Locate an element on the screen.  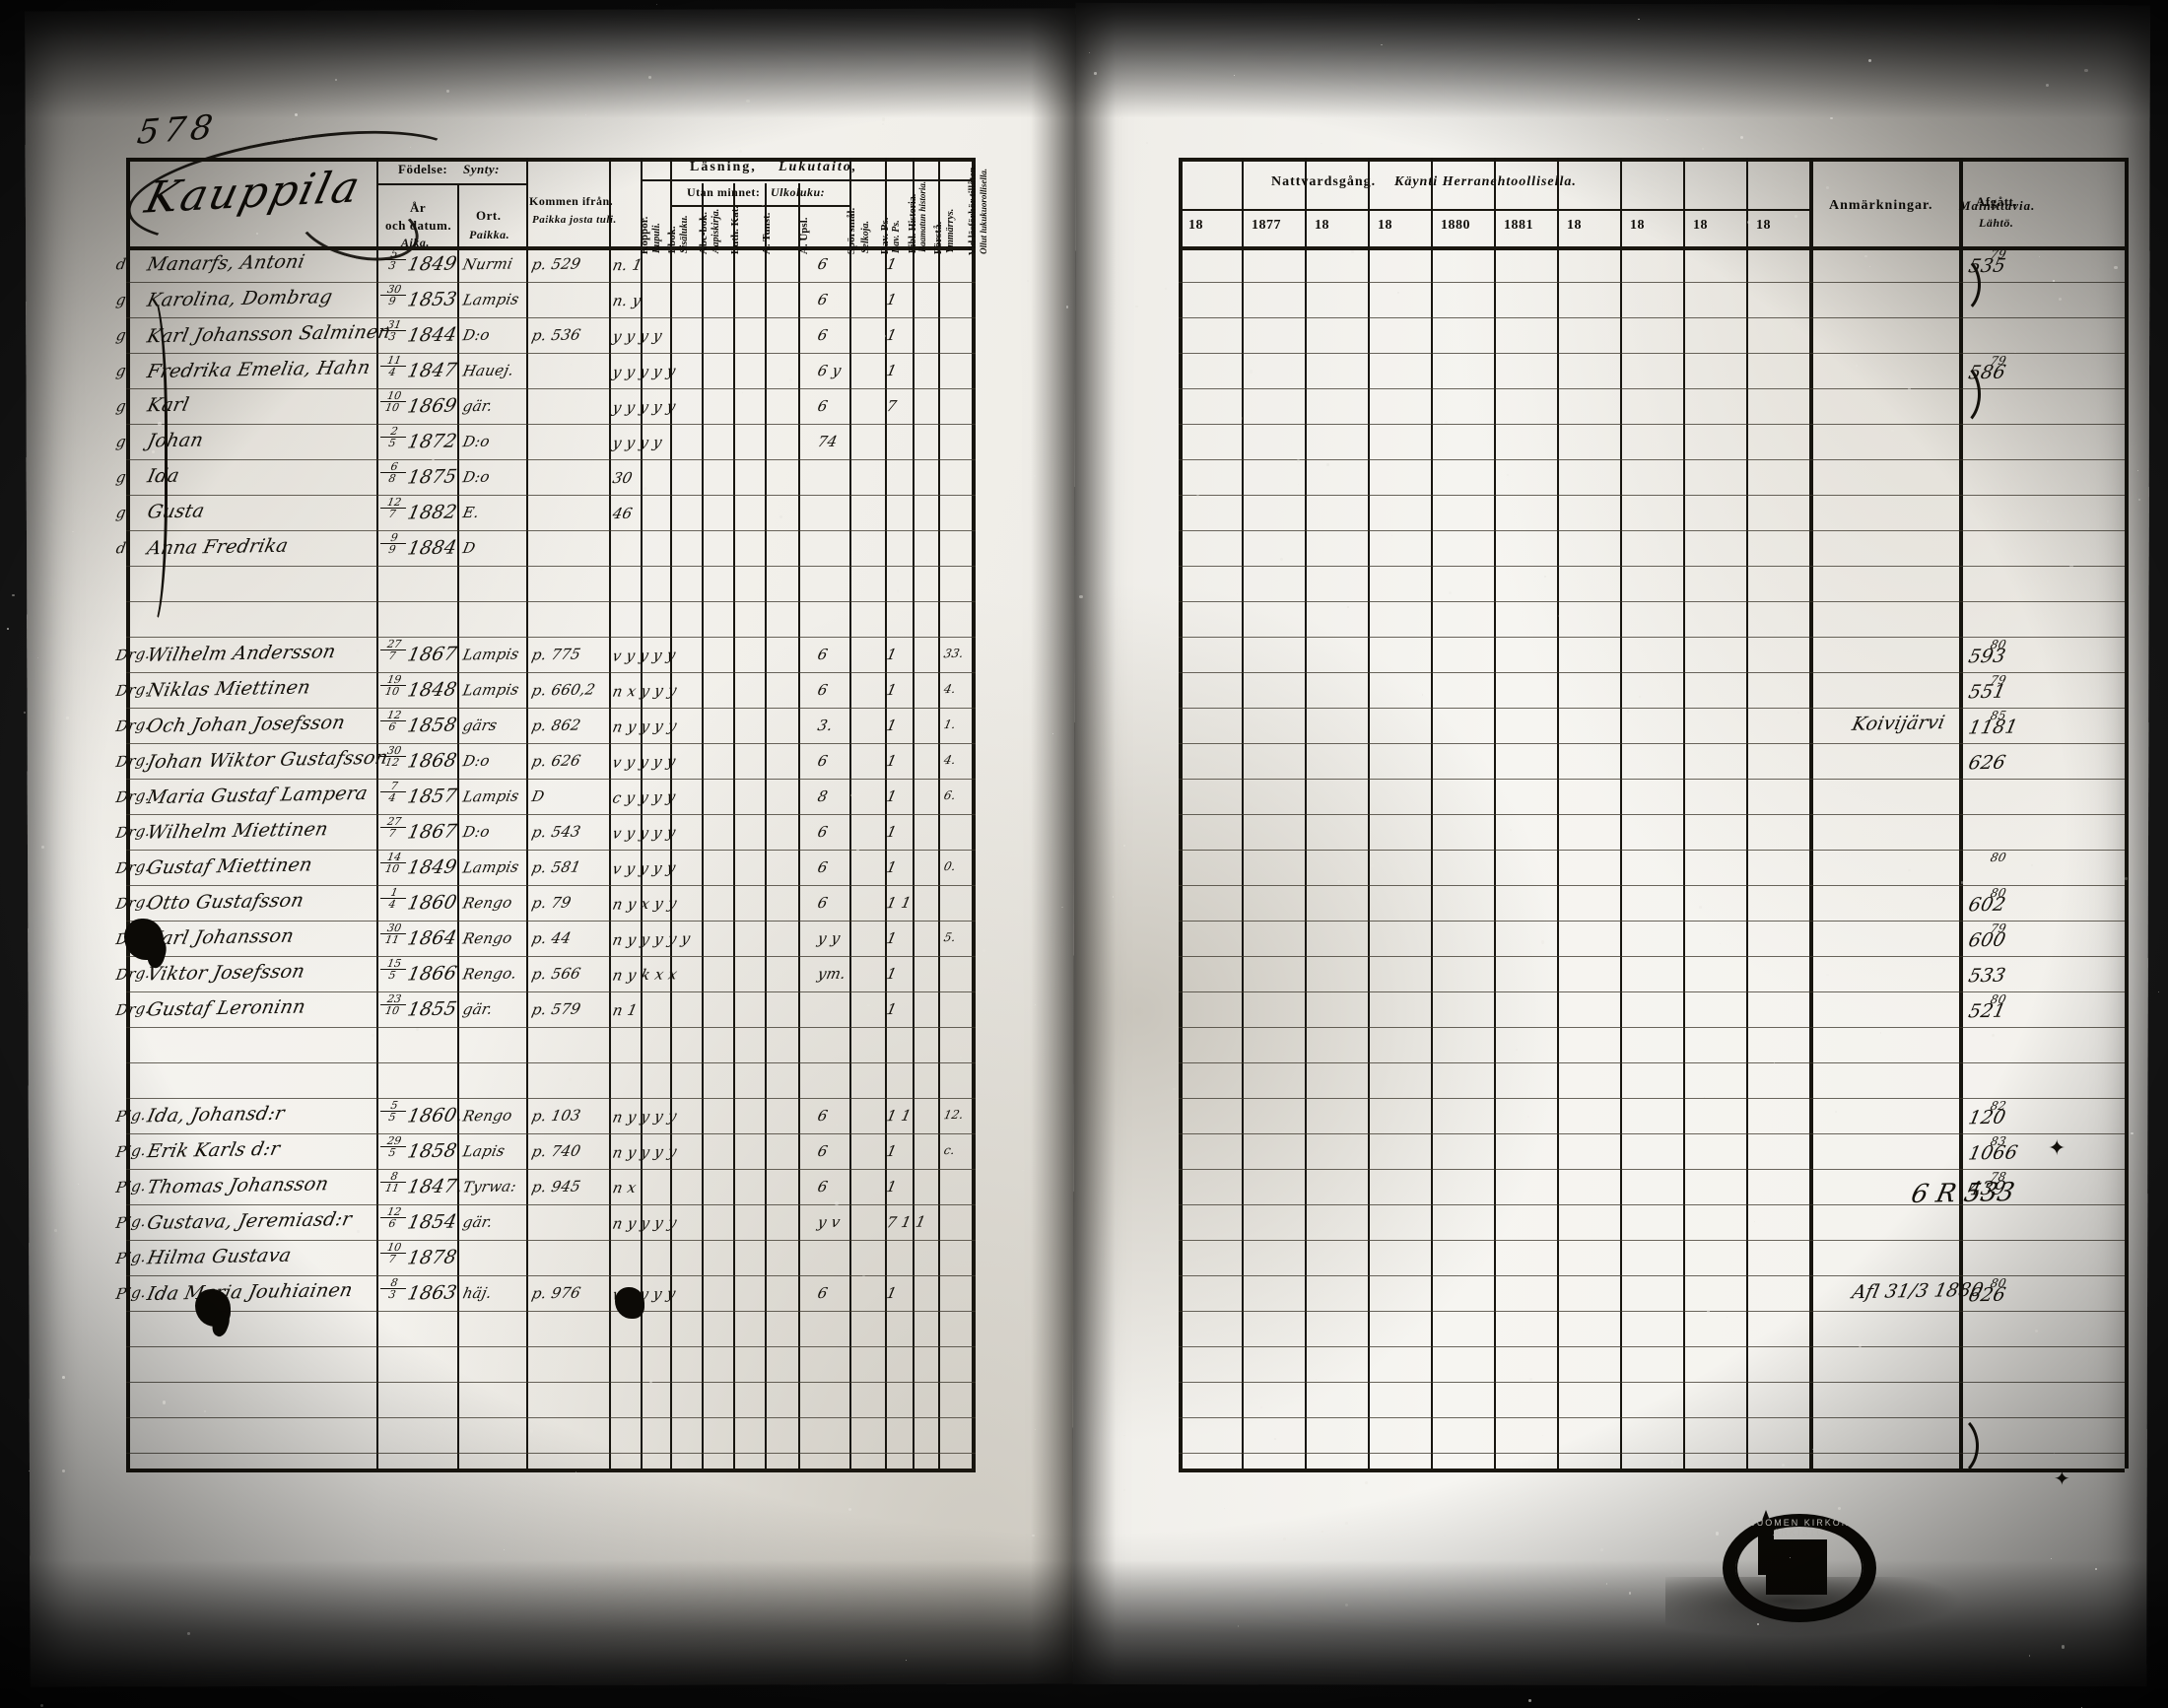
handwritten-cell: 80 is located at coordinates (1998, 857).